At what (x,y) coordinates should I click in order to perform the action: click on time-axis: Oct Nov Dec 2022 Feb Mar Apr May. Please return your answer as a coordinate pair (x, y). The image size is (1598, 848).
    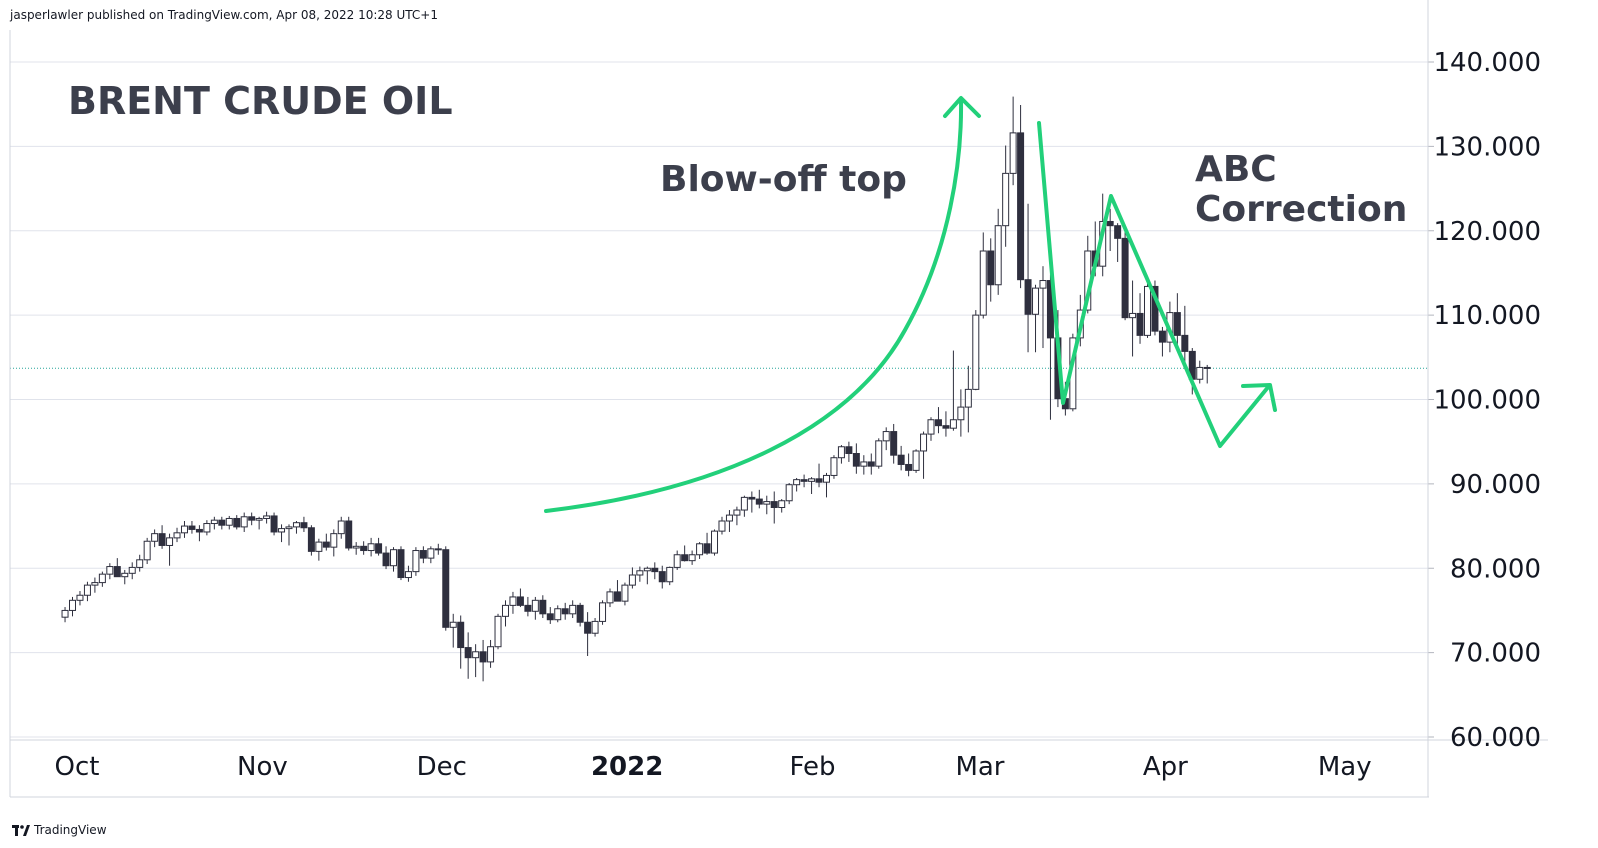
    Looking at the image, I should click on (713, 767).